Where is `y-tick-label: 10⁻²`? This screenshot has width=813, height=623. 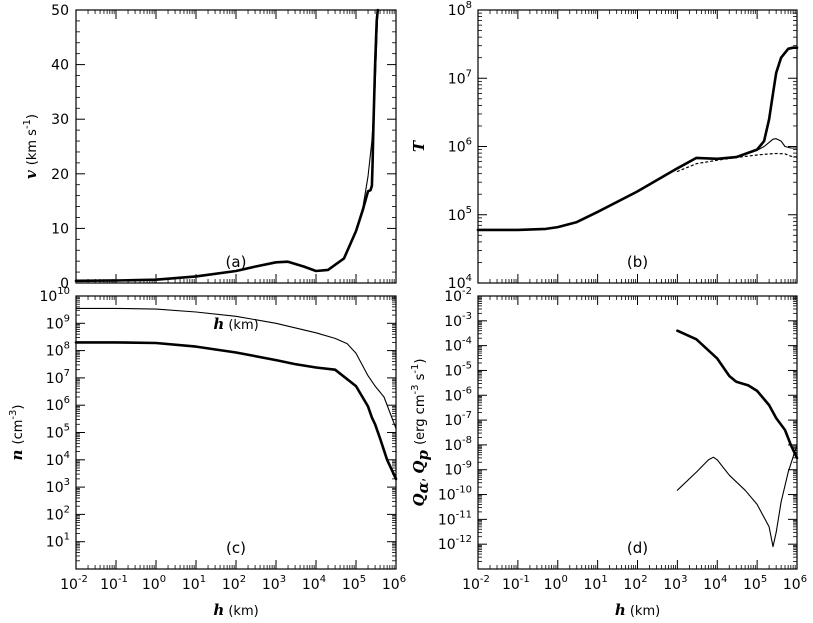
y-tick-label: 10⁻² is located at coordinates (458, 295).